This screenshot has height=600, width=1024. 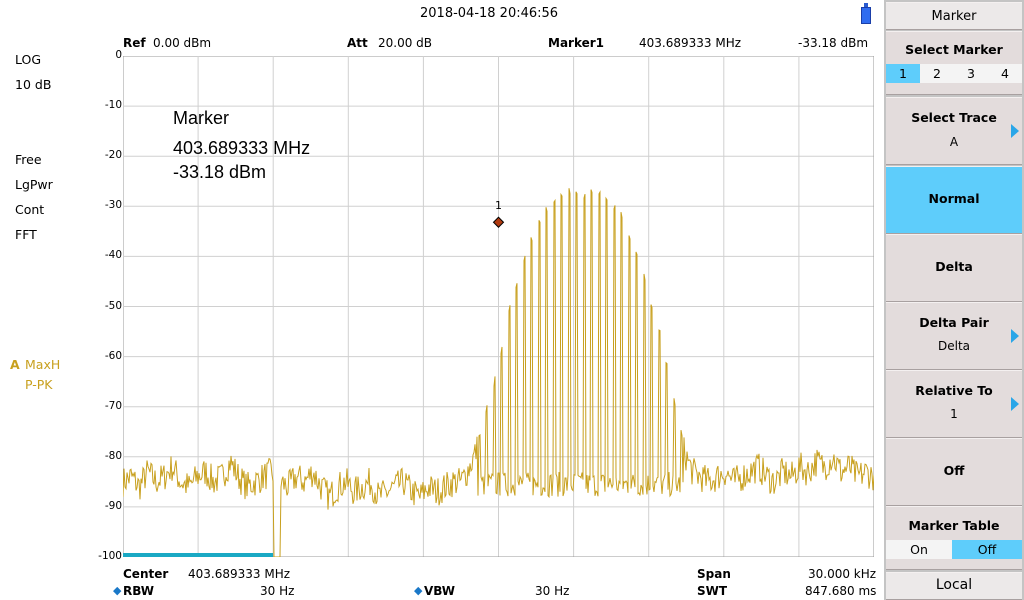 I want to click on local-button: Local, so click(x=954, y=586).